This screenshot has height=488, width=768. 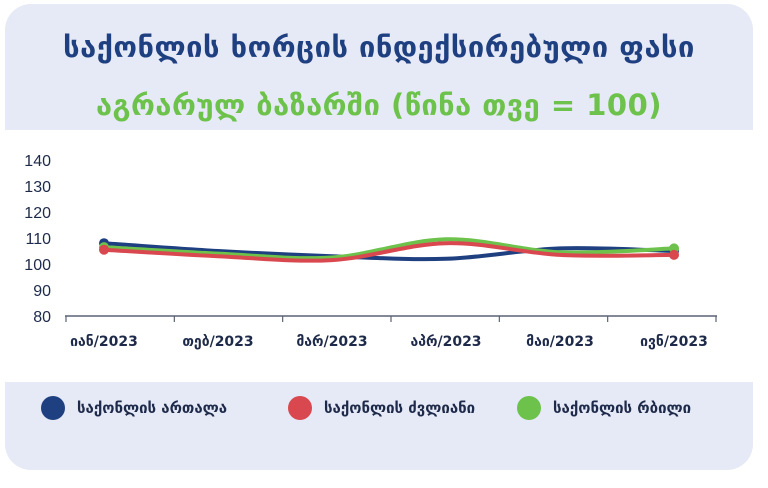 What do you see at coordinates (42, 291) in the screenshot?
I see `y-tick-label: 90` at bounding box center [42, 291].